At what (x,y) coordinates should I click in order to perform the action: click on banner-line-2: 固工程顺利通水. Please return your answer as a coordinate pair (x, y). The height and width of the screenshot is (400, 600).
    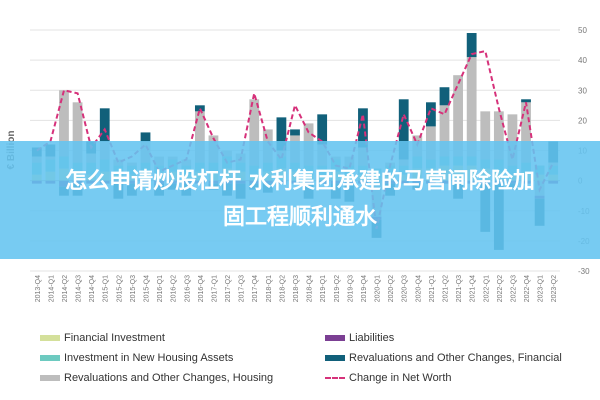
    Looking at the image, I should click on (299, 217).